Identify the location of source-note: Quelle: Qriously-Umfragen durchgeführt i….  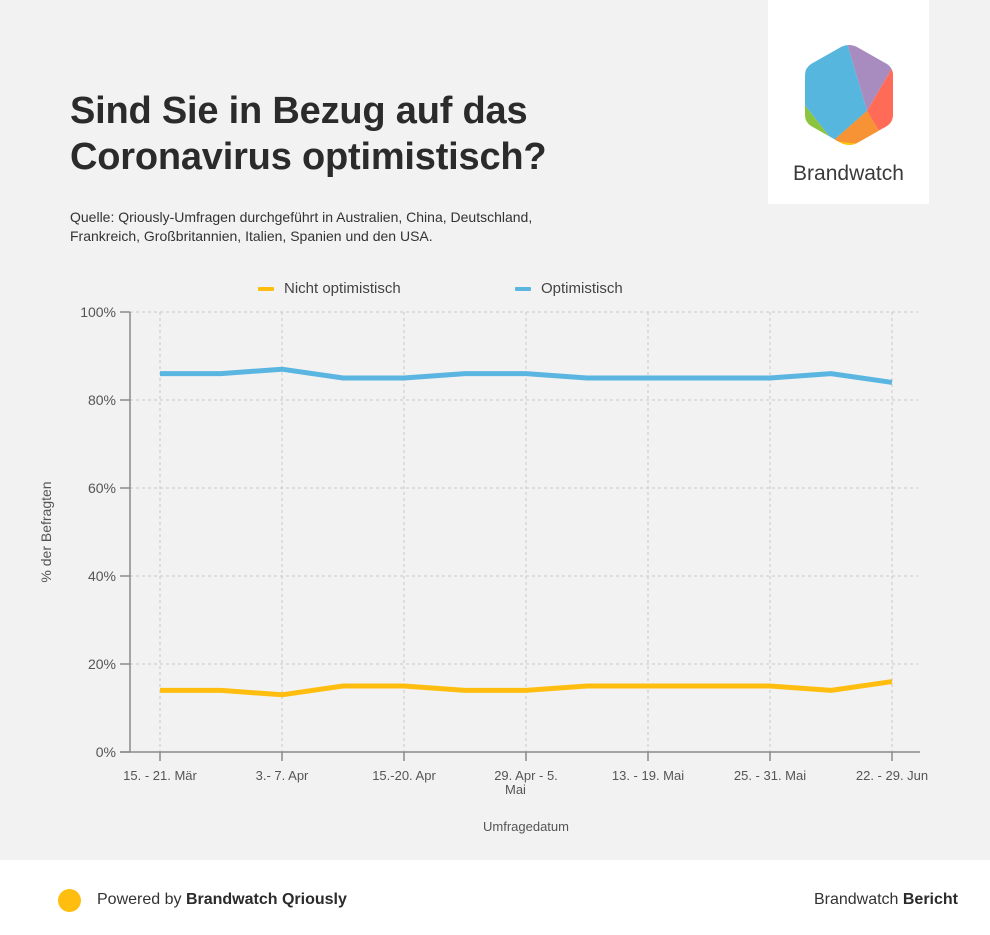
(370, 227).